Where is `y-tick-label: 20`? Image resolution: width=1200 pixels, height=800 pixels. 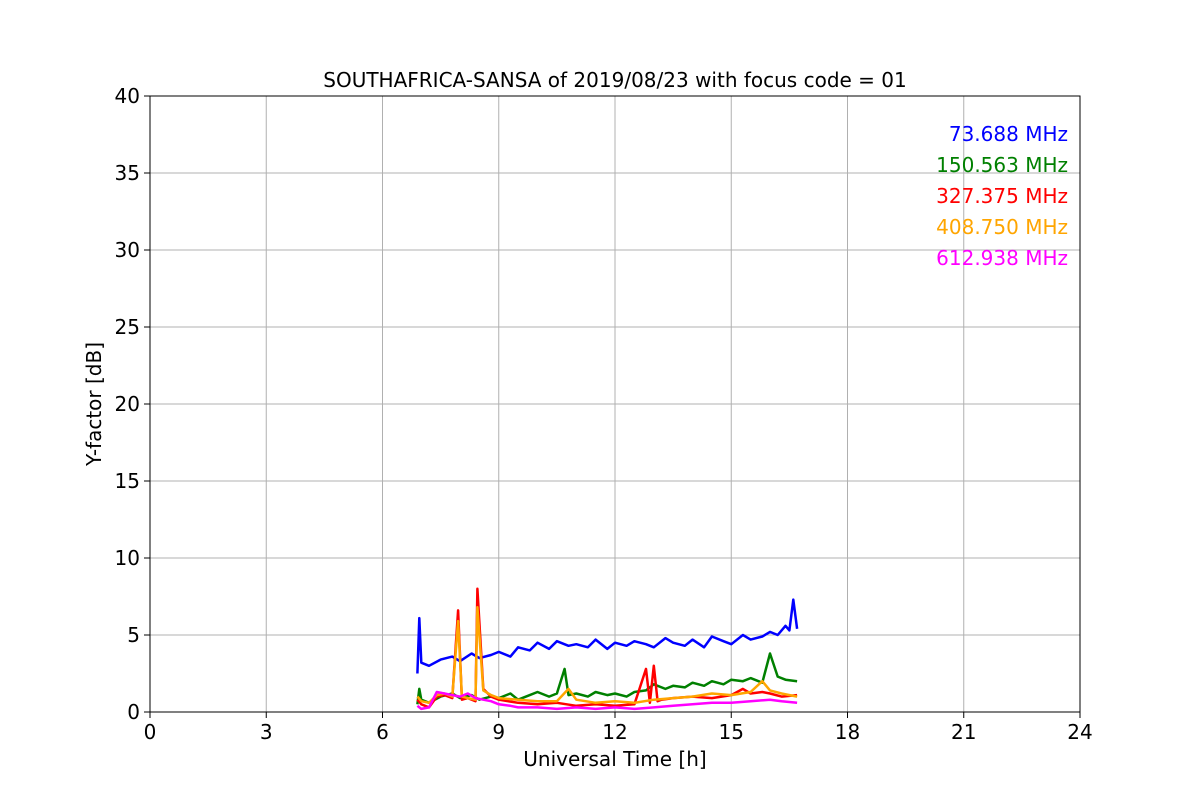 y-tick-label: 20 is located at coordinates (127, 404).